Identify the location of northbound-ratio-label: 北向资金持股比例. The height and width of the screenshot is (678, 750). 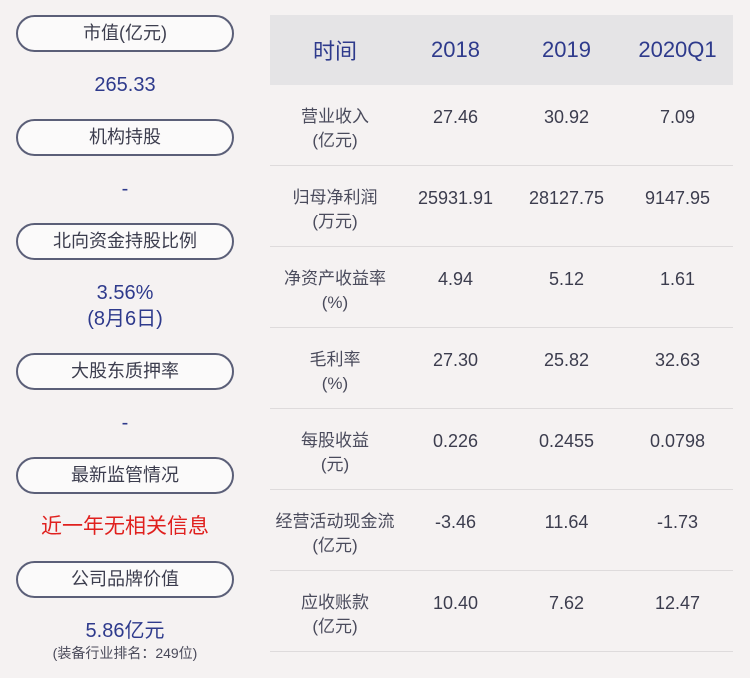
(125, 241).